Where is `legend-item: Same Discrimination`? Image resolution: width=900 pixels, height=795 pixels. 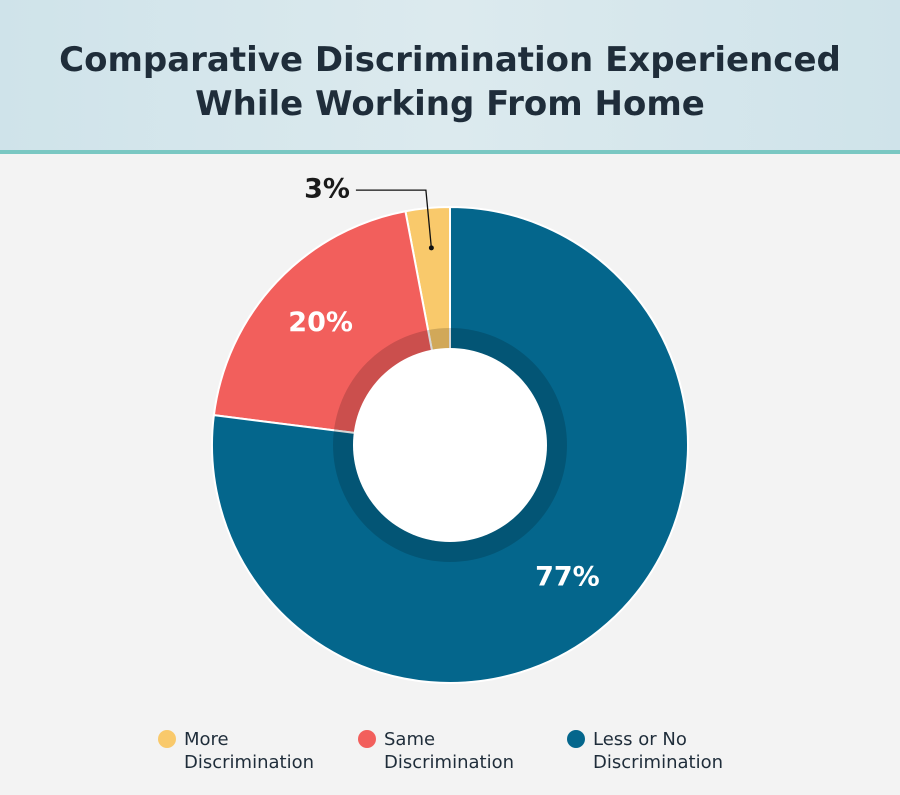
legend-item: Same Discrimination is located at coordinates (446, 751).